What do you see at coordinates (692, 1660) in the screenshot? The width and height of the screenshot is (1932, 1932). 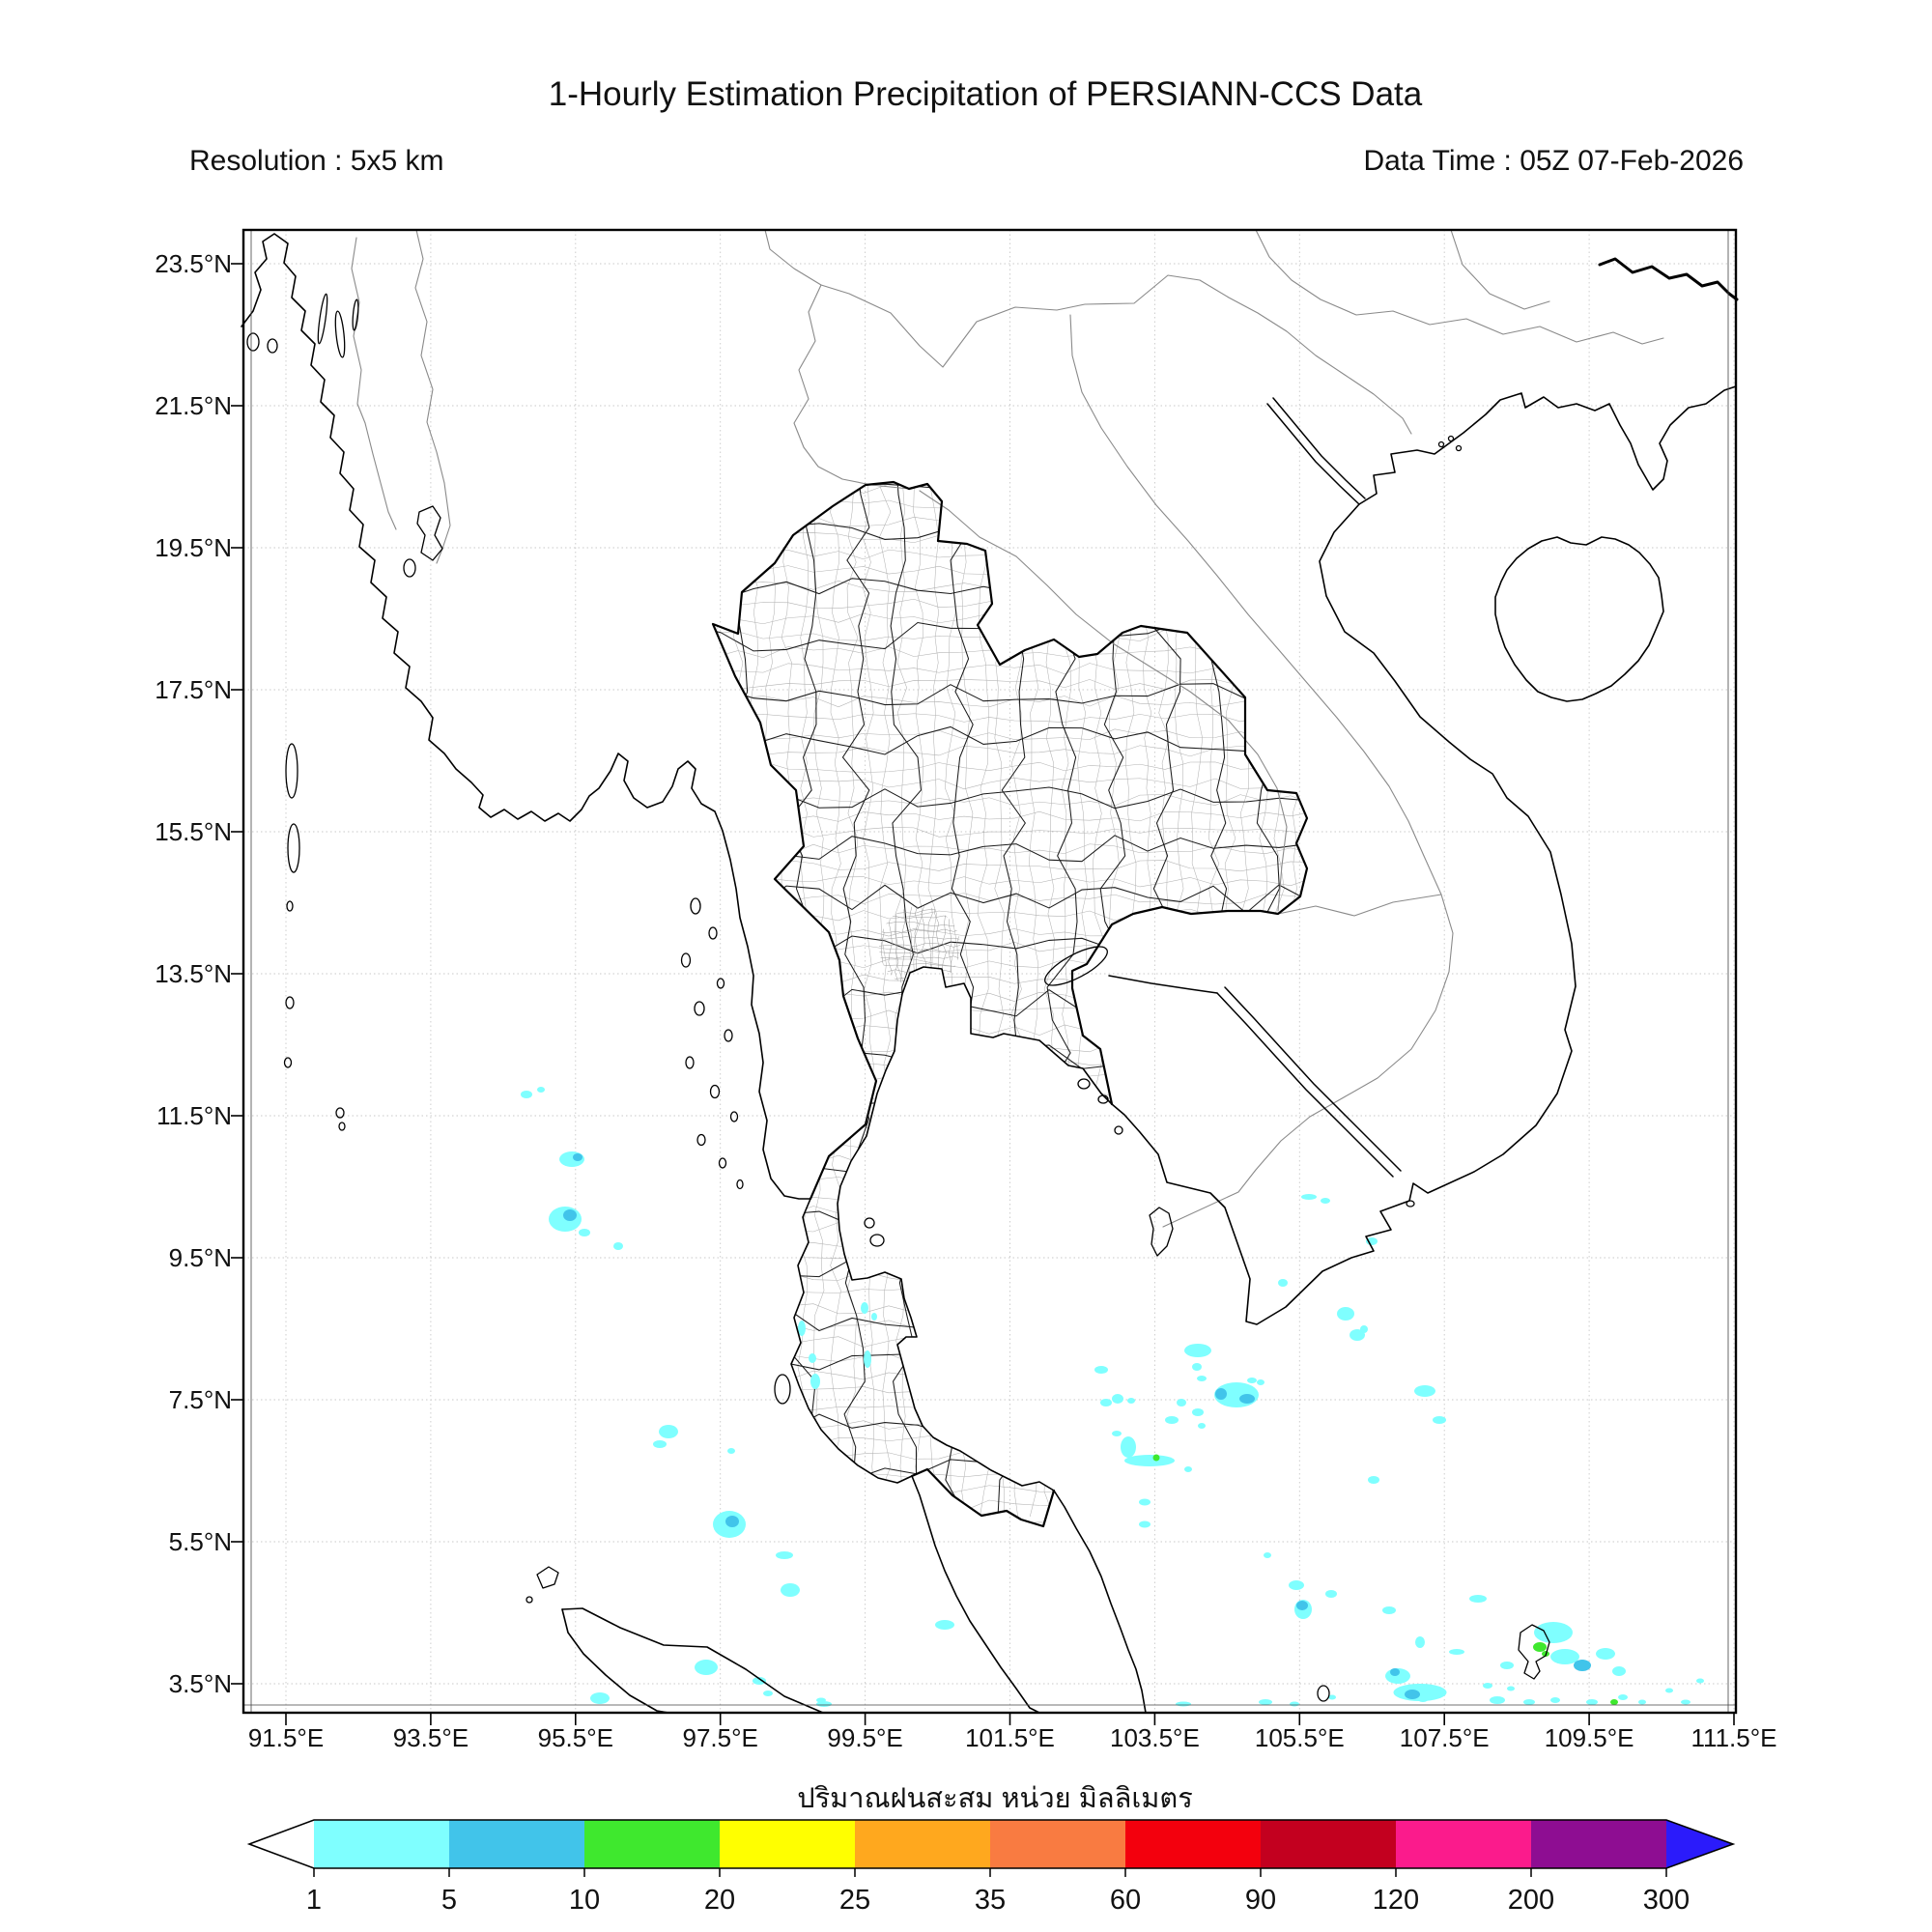 I see `coastline-sumatra-north` at bounding box center [692, 1660].